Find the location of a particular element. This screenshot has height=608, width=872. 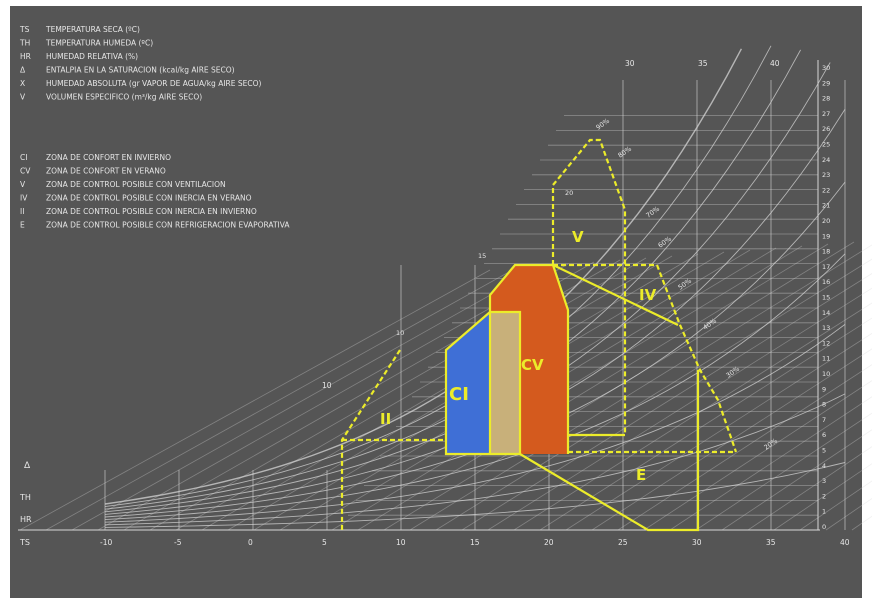

x-tick-label: 40 is located at coordinates (845, 542).